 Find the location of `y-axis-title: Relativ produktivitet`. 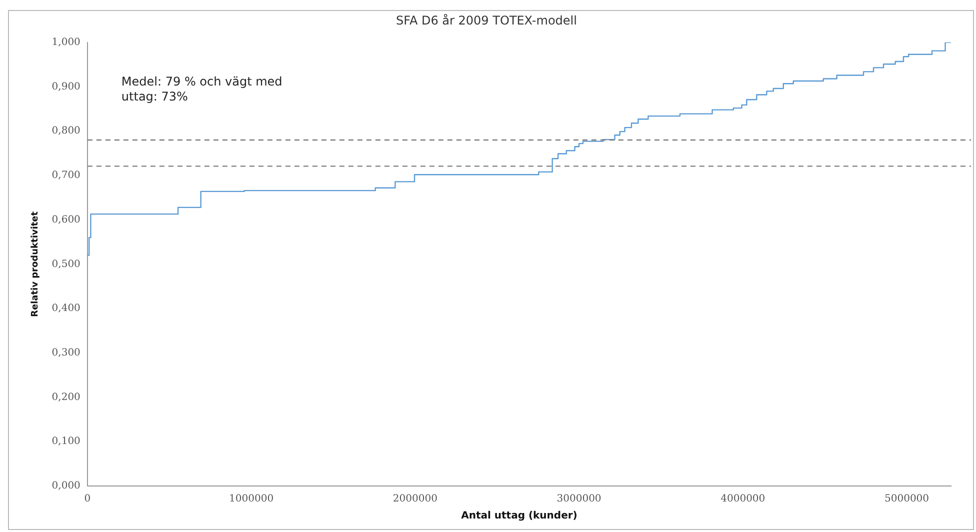

y-axis-title: Relativ produktivitet is located at coordinates (35, 263).